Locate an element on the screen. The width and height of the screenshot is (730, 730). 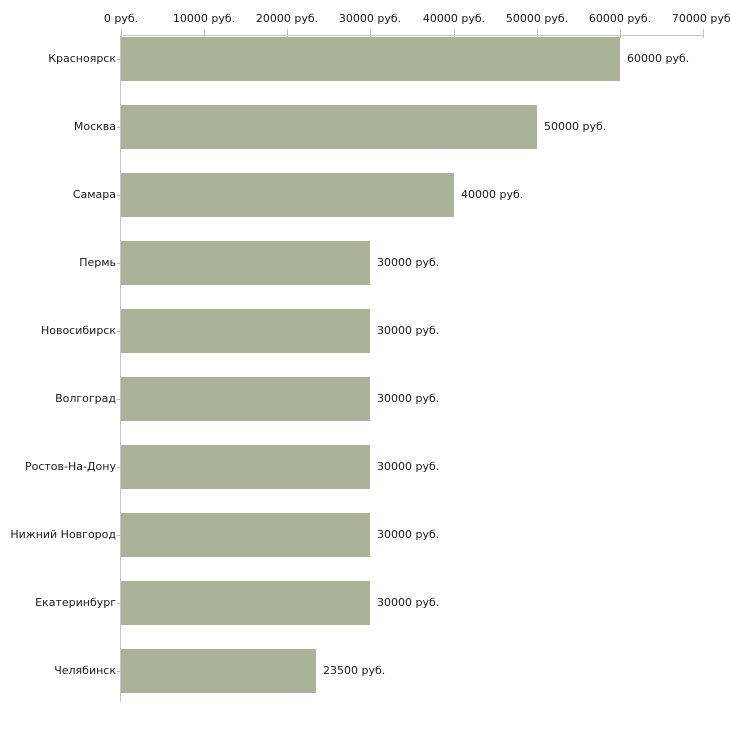
category-label: Красноярск is located at coordinates (82, 58).